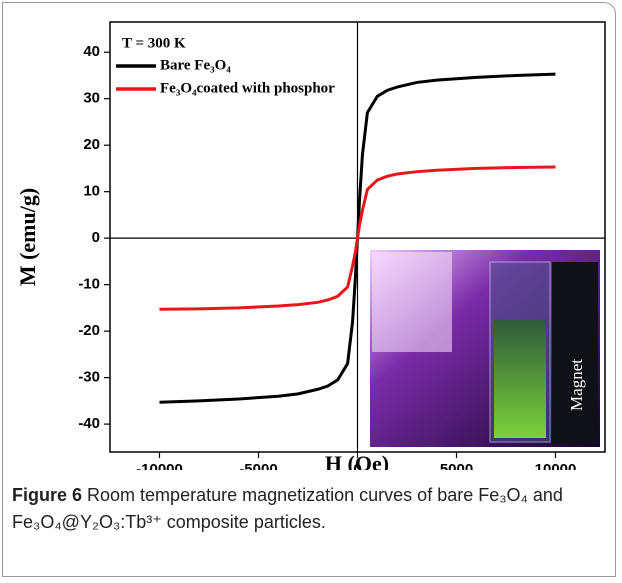 This screenshot has width=622, height=583. Describe the element at coordinates (96, 237) in the screenshot. I see `y-tick-label: 0` at that location.